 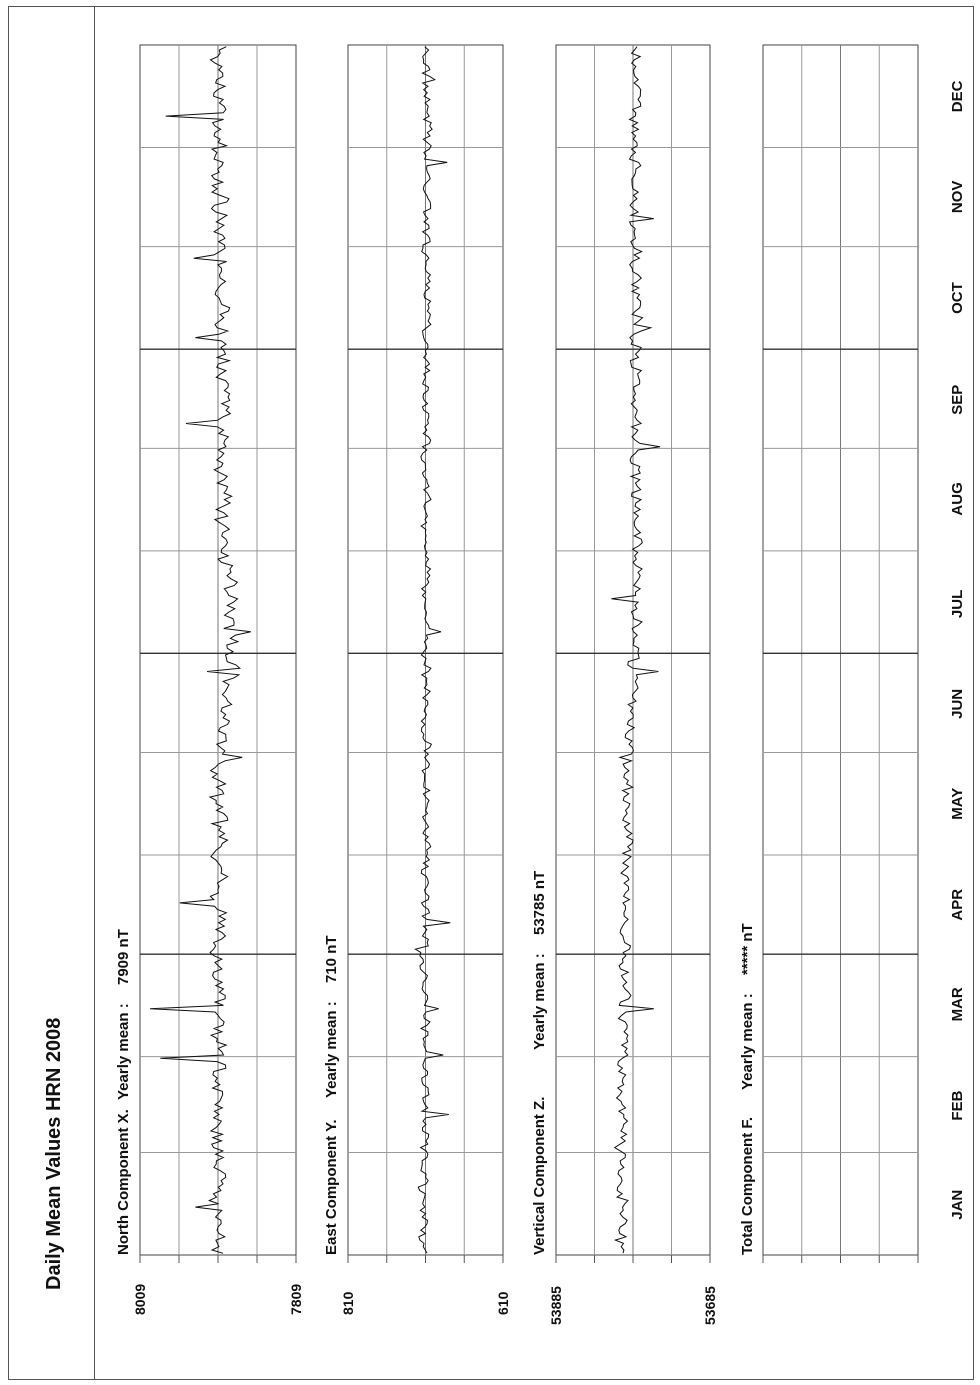 What do you see at coordinates (123, 1182) in the screenshot?
I see `panel-title: North Component X.` at bounding box center [123, 1182].